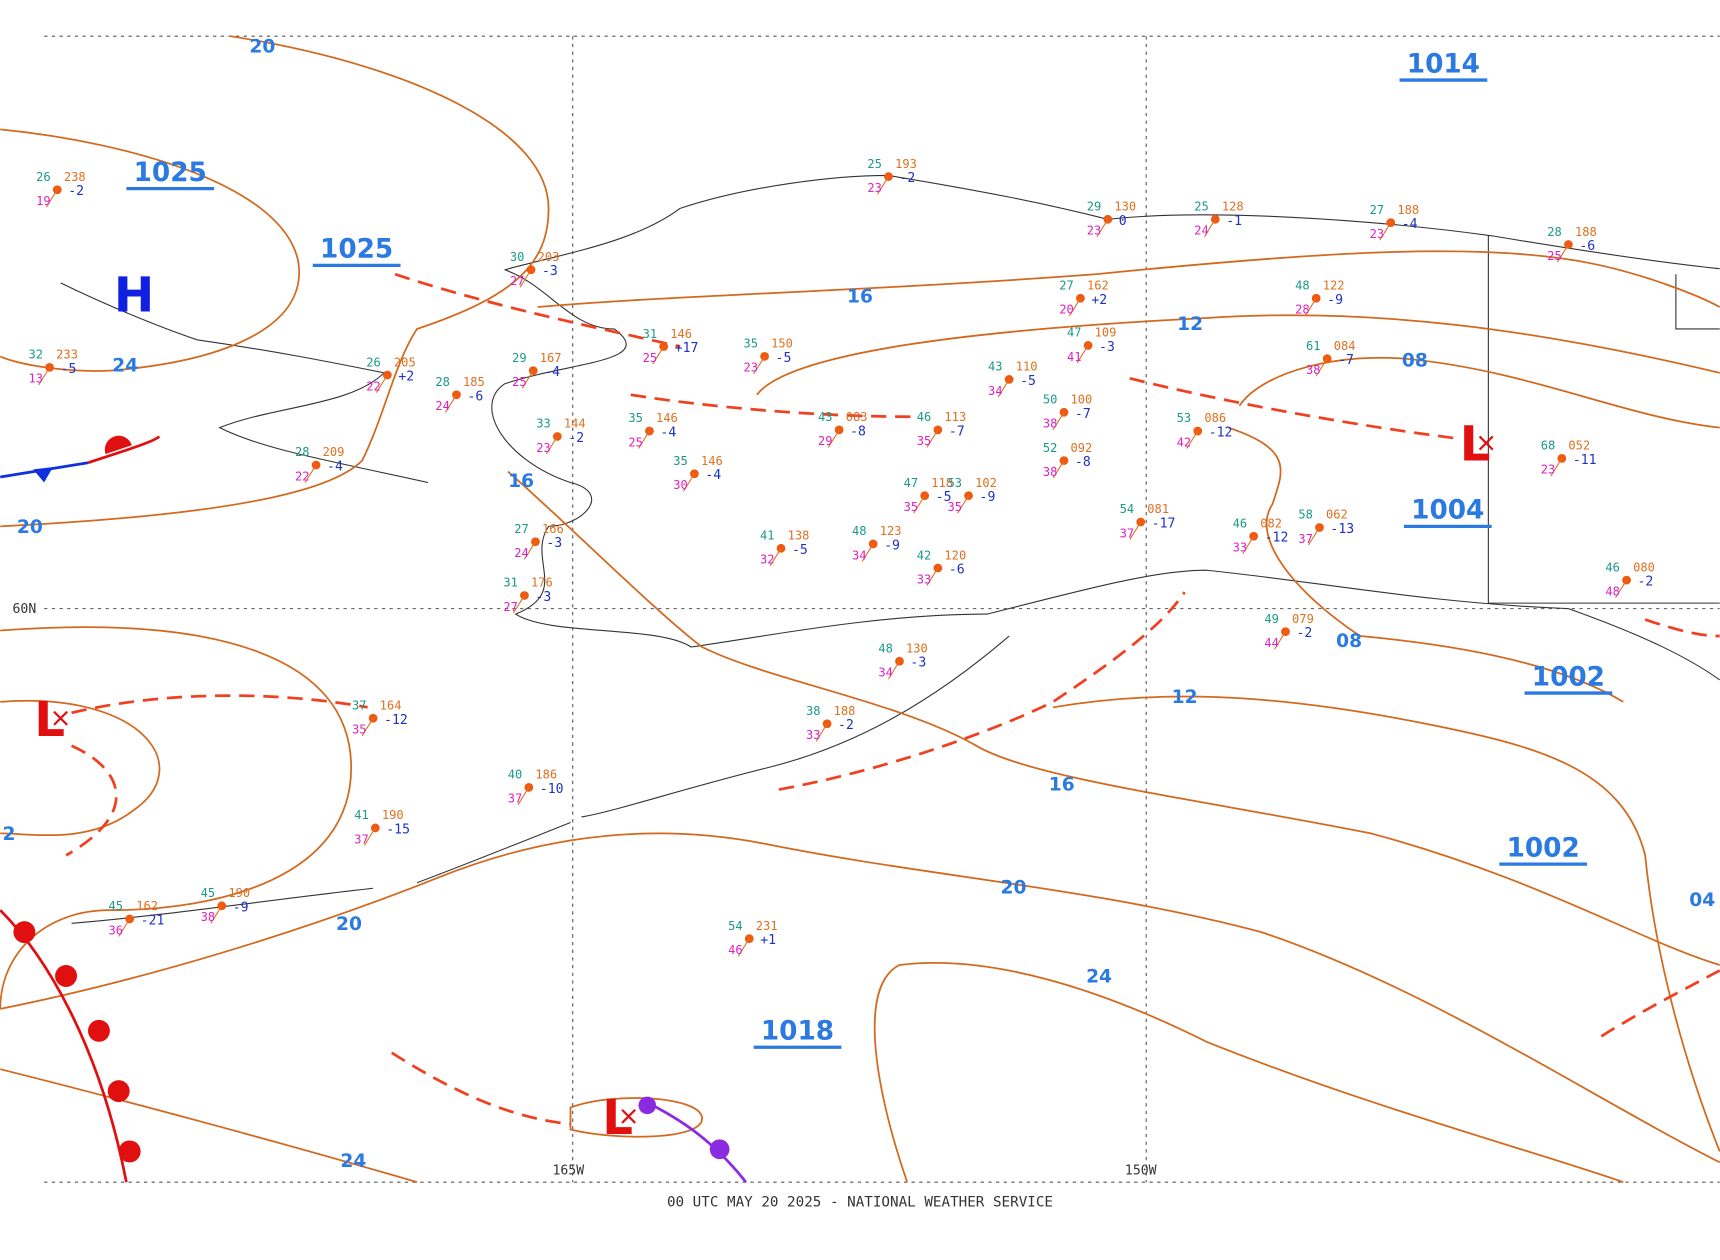 Image resolution: width=1720 pixels, height=1260 pixels. What do you see at coordinates (116, 930) in the screenshot?
I see `dewpoint: 36` at bounding box center [116, 930].